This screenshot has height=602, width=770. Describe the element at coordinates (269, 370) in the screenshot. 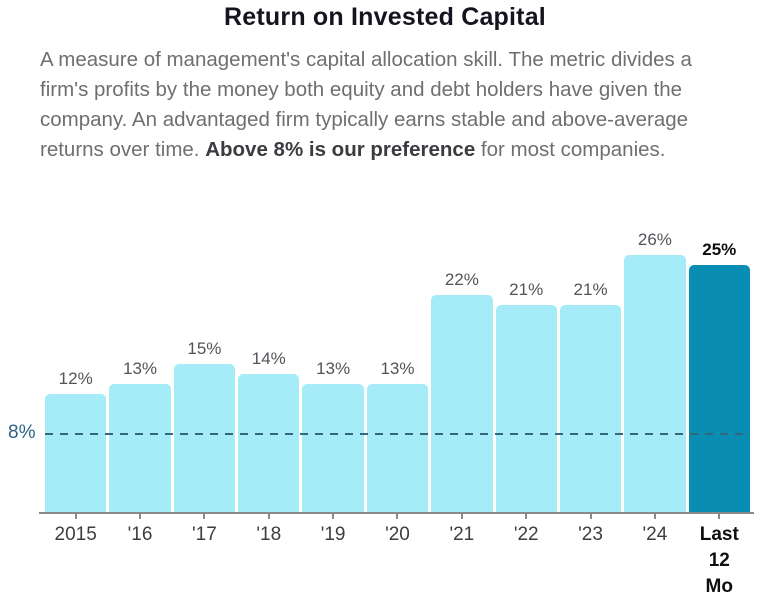

I see `bar-column: 14%` at that location.